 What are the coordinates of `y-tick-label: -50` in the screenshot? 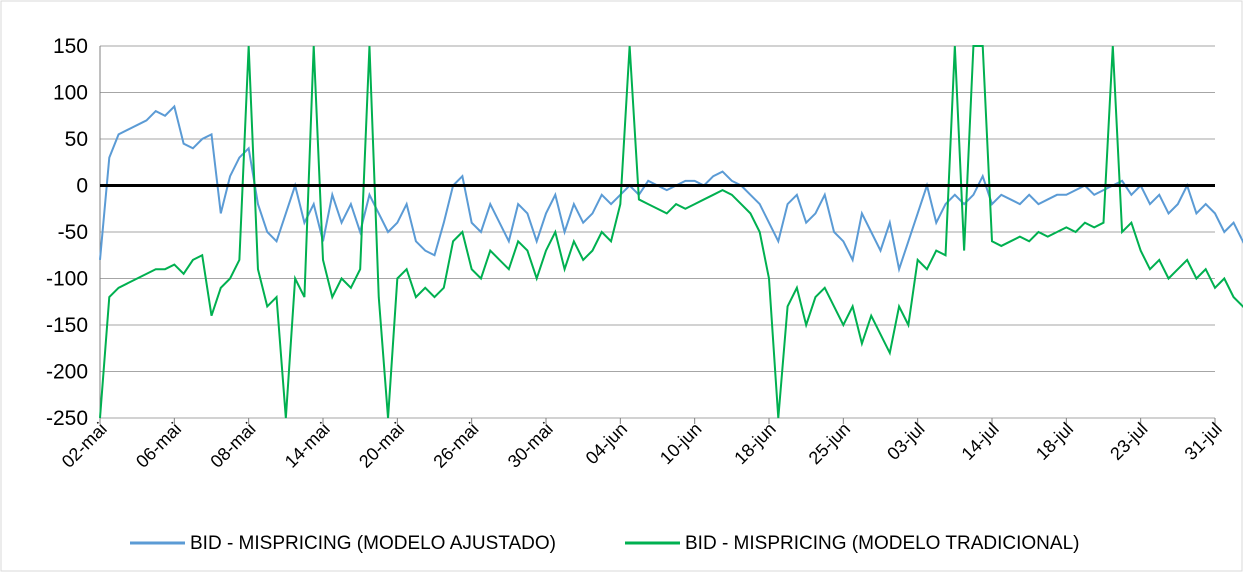 It's located at (73, 232).